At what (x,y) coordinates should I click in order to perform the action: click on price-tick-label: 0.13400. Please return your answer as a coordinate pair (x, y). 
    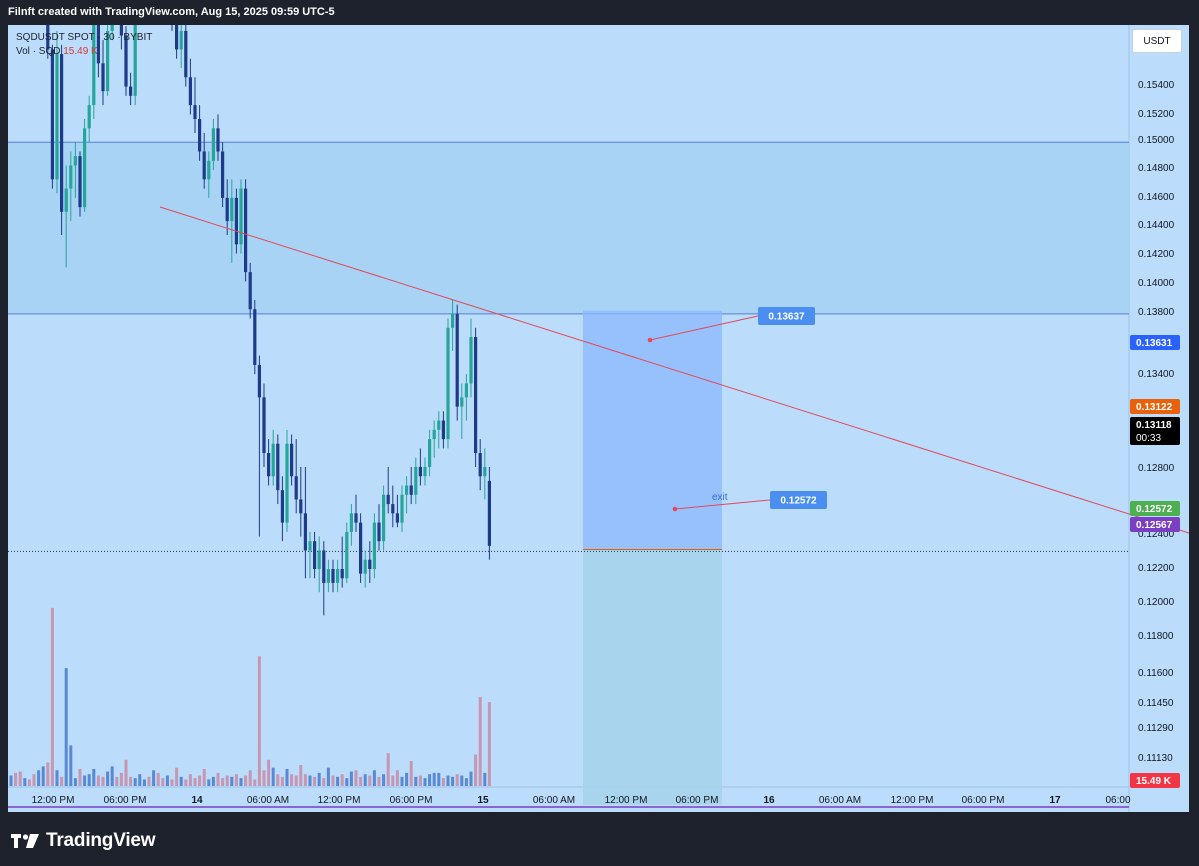
    Looking at the image, I should click on (1156, 374).